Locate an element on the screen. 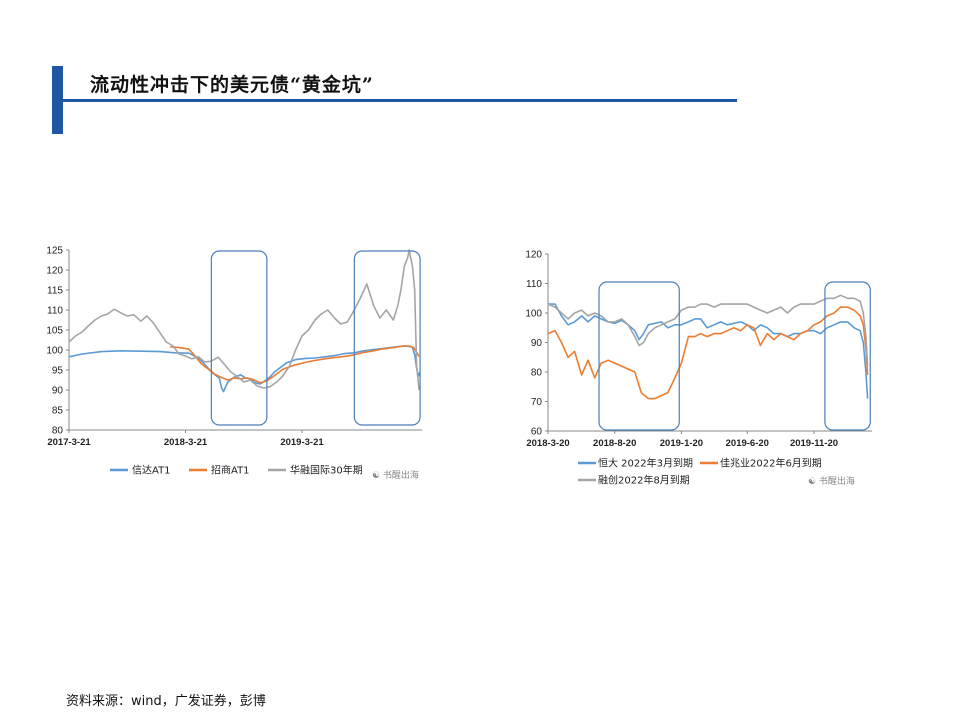 The width and height of the screenshot is (960, 720). y-tick-label: 105 is located at coordinates (54, 331).